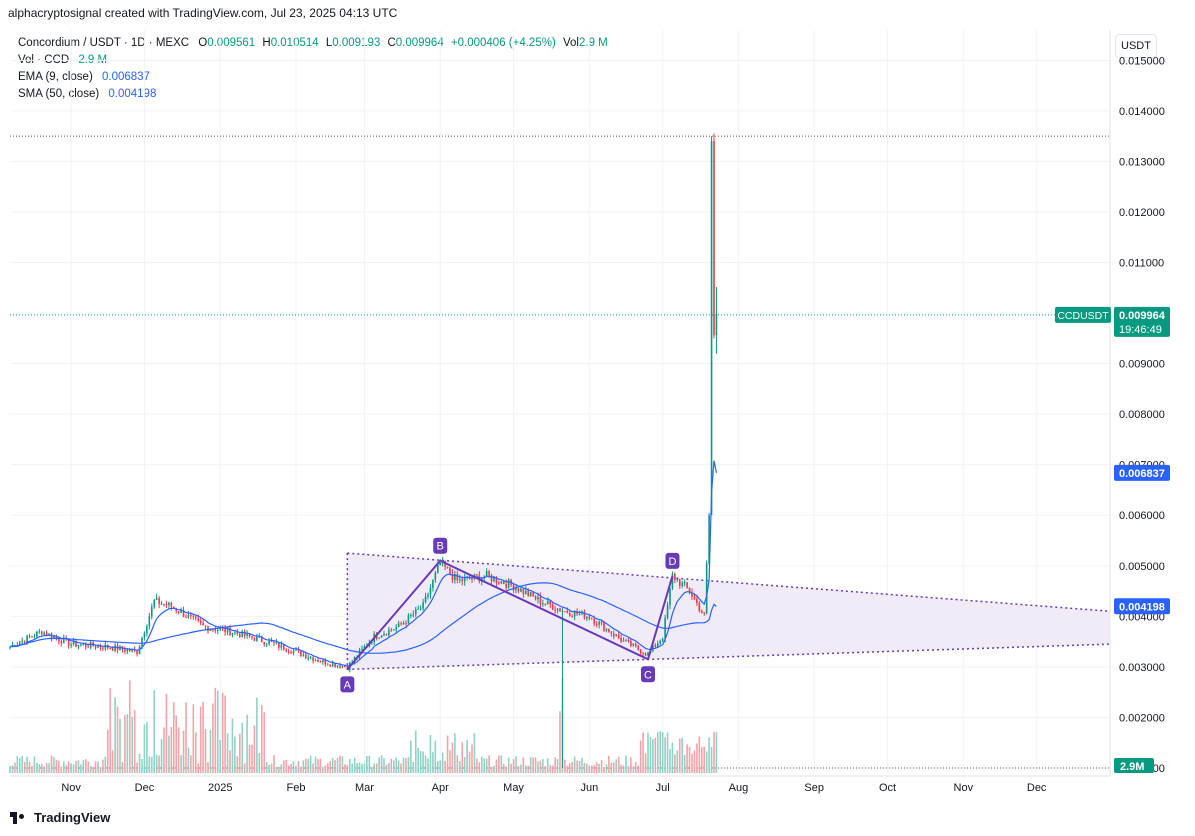 Image resolution: width=1195 pixels, height=836 pixels. What do you see at coordinates (145, 788) in the screenshot?
I see `x-tick-label: Dec` at bounding box center [145, 788].